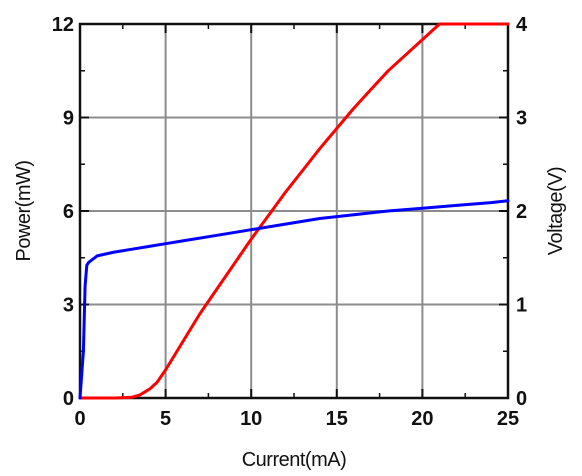 The height and width of the screenshot is (476, 582). What do you see at coordinates (79, 419) in the screenshot?
I see `x-tick-label: 0` at bounding box center [79, 419].